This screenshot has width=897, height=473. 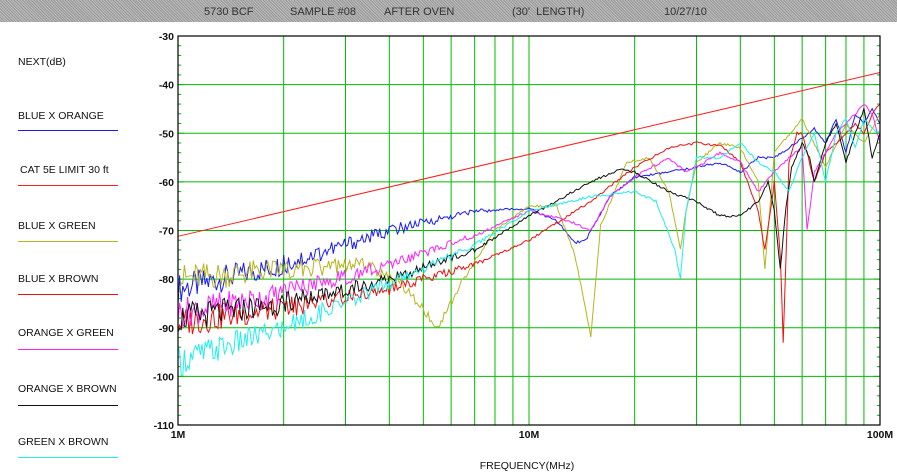 I want to click on title-sample: SAMPLE #08, so click(x=323, y=12).